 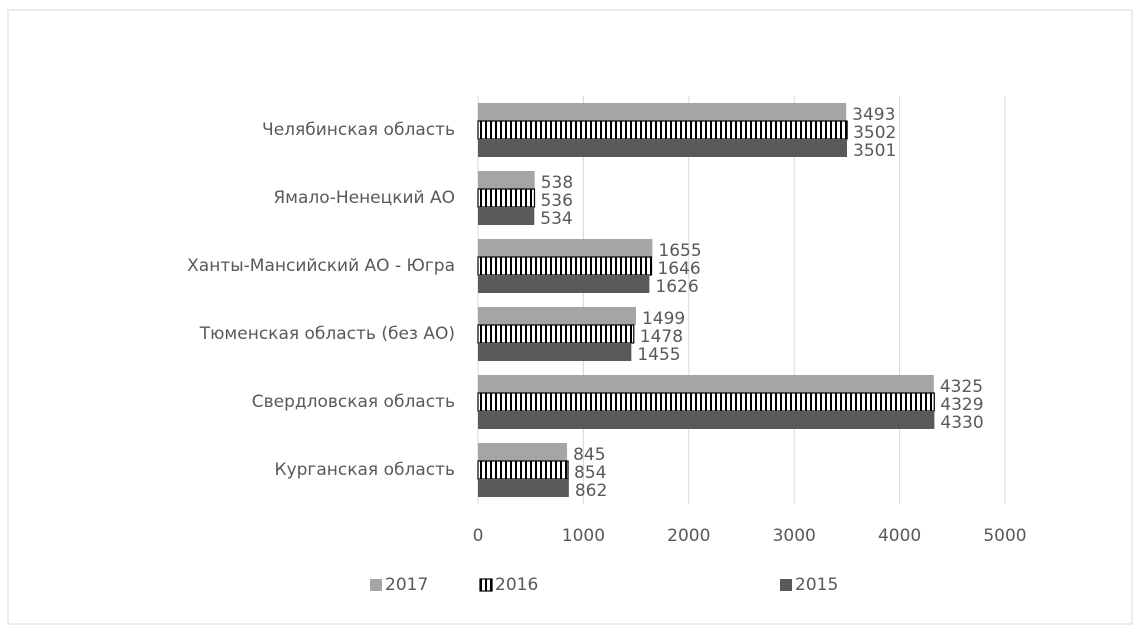 I want to click on value-label: 1478, so click(x=661, y=337).